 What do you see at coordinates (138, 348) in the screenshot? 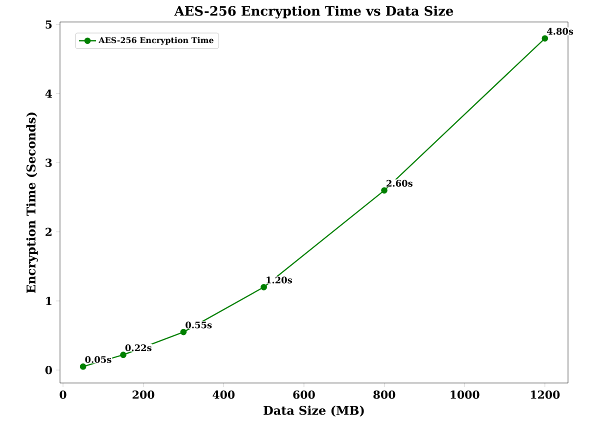
I see `data-label: 0.22s` at bounding box center [138, 348].